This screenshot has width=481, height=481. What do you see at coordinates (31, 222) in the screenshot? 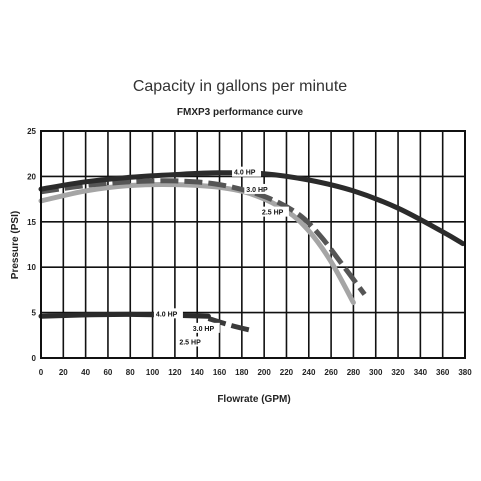
I see `y-tick-label: 15` at bounding box center [31, 222].